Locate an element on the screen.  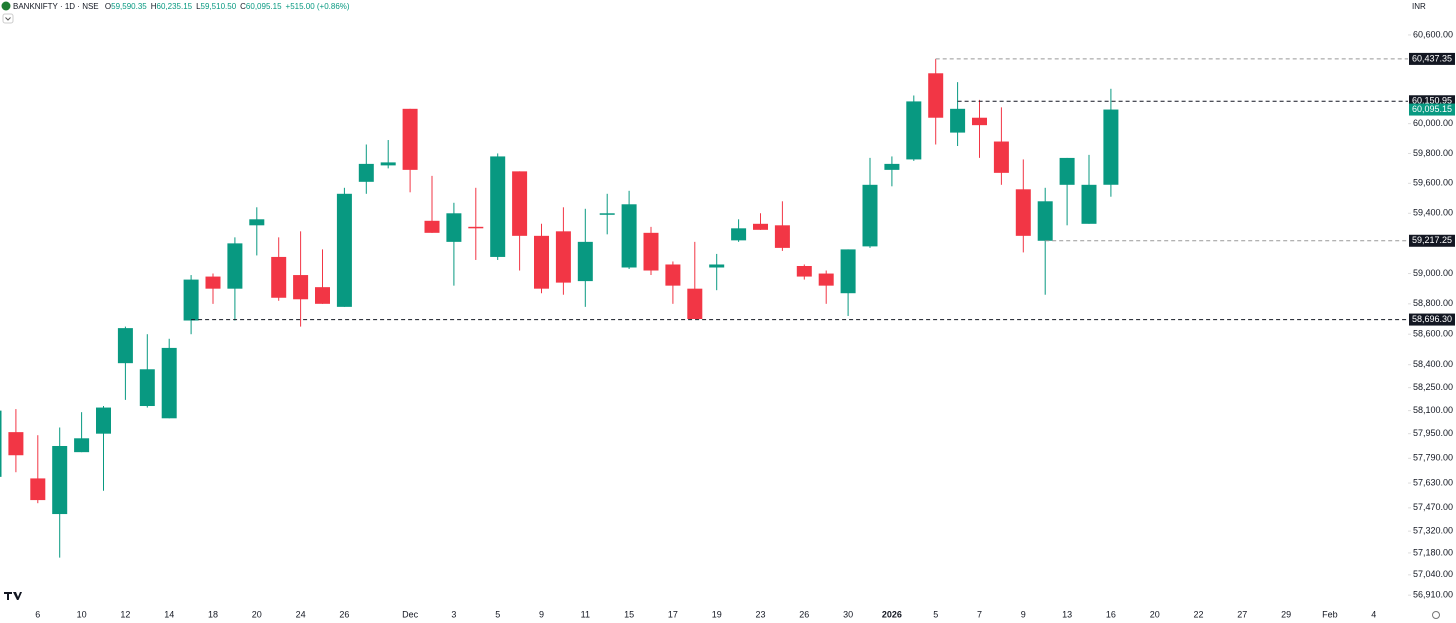
y-tick-label: 57,040.00 is located at coordinates (1433, 574).